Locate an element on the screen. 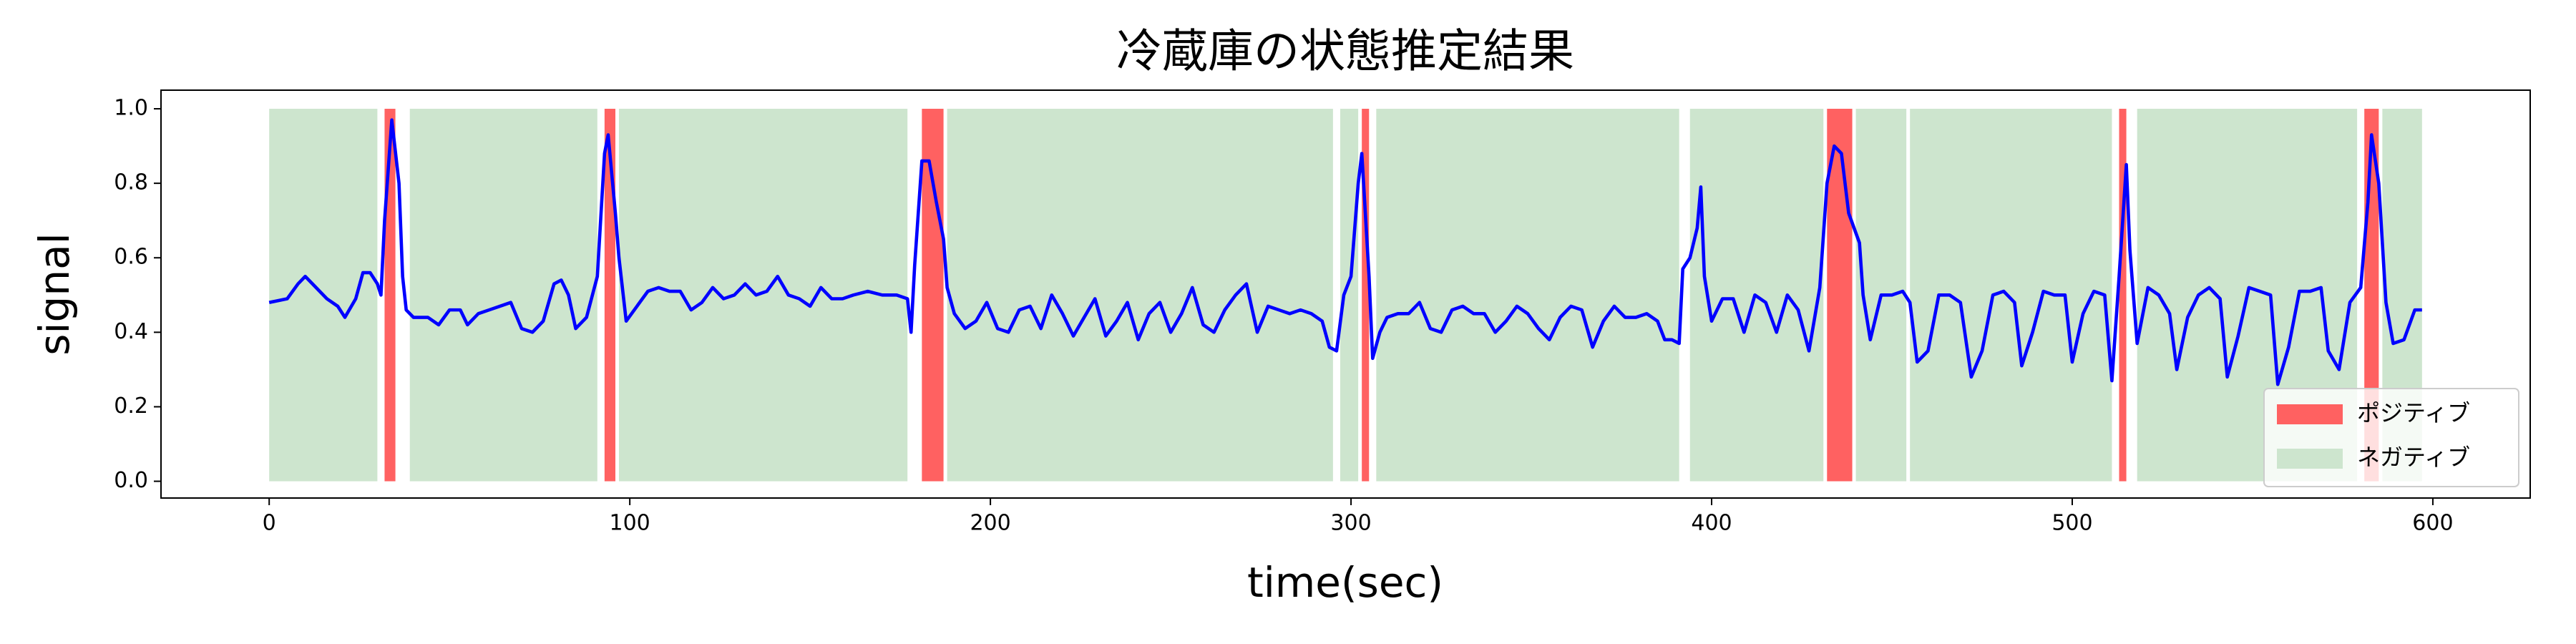 Image resolution: width=2576 pixels, height=644 pixels. legend-label: ネガティブ is located at coordinates (2413, 457).